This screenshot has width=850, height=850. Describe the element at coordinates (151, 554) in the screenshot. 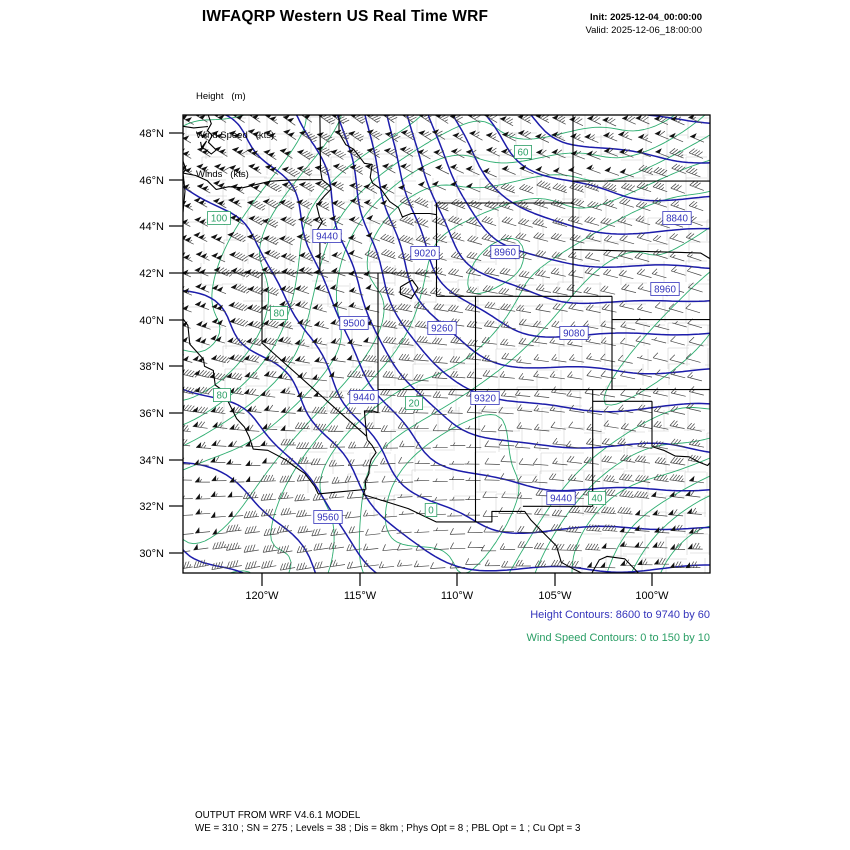

I see `lat-tick-label: 30°N` at that location.